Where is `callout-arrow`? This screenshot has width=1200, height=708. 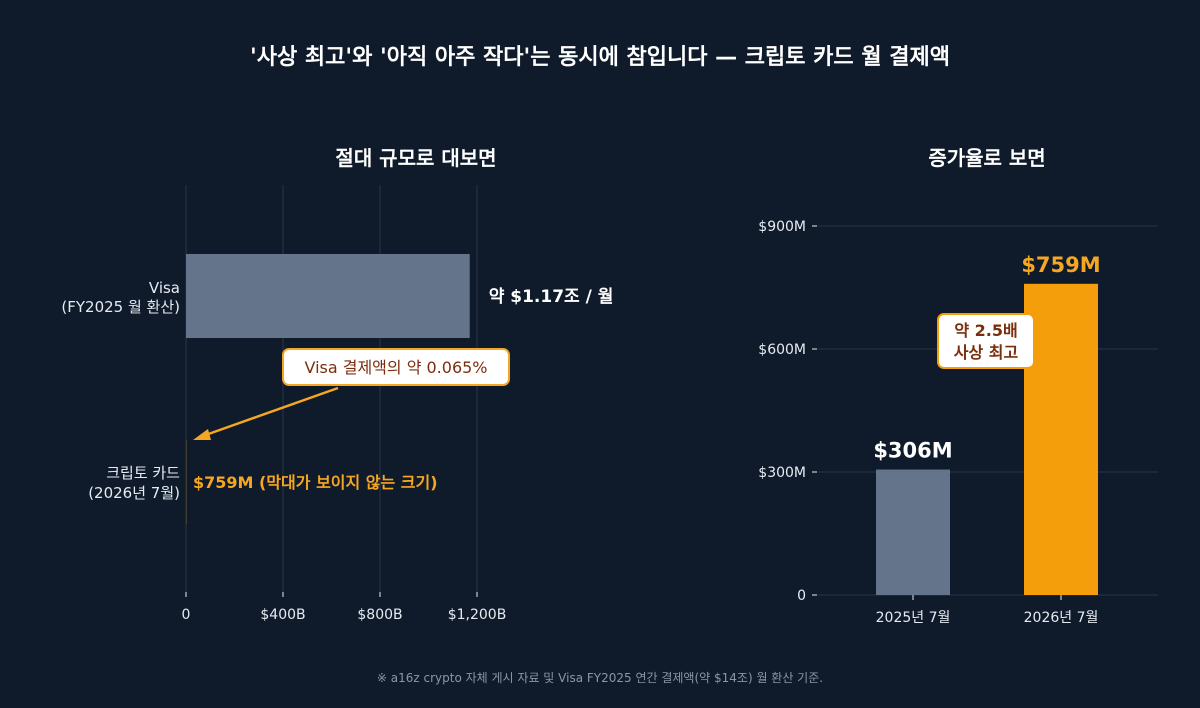
callout-arrow is located at coordinates (269, 412).